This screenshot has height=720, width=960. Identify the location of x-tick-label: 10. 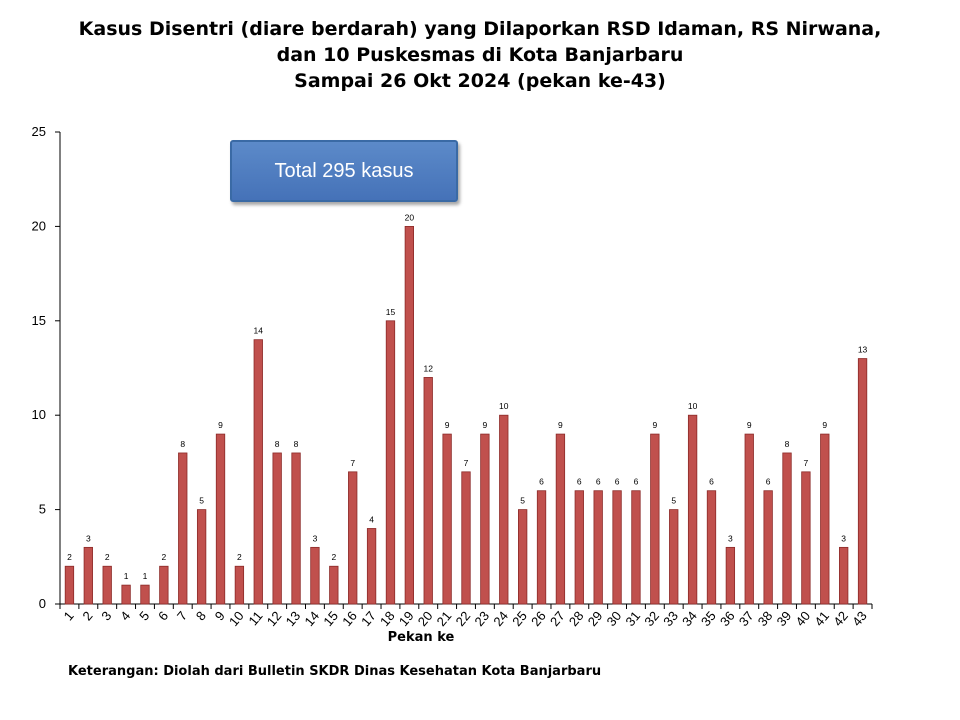
(236, 618).